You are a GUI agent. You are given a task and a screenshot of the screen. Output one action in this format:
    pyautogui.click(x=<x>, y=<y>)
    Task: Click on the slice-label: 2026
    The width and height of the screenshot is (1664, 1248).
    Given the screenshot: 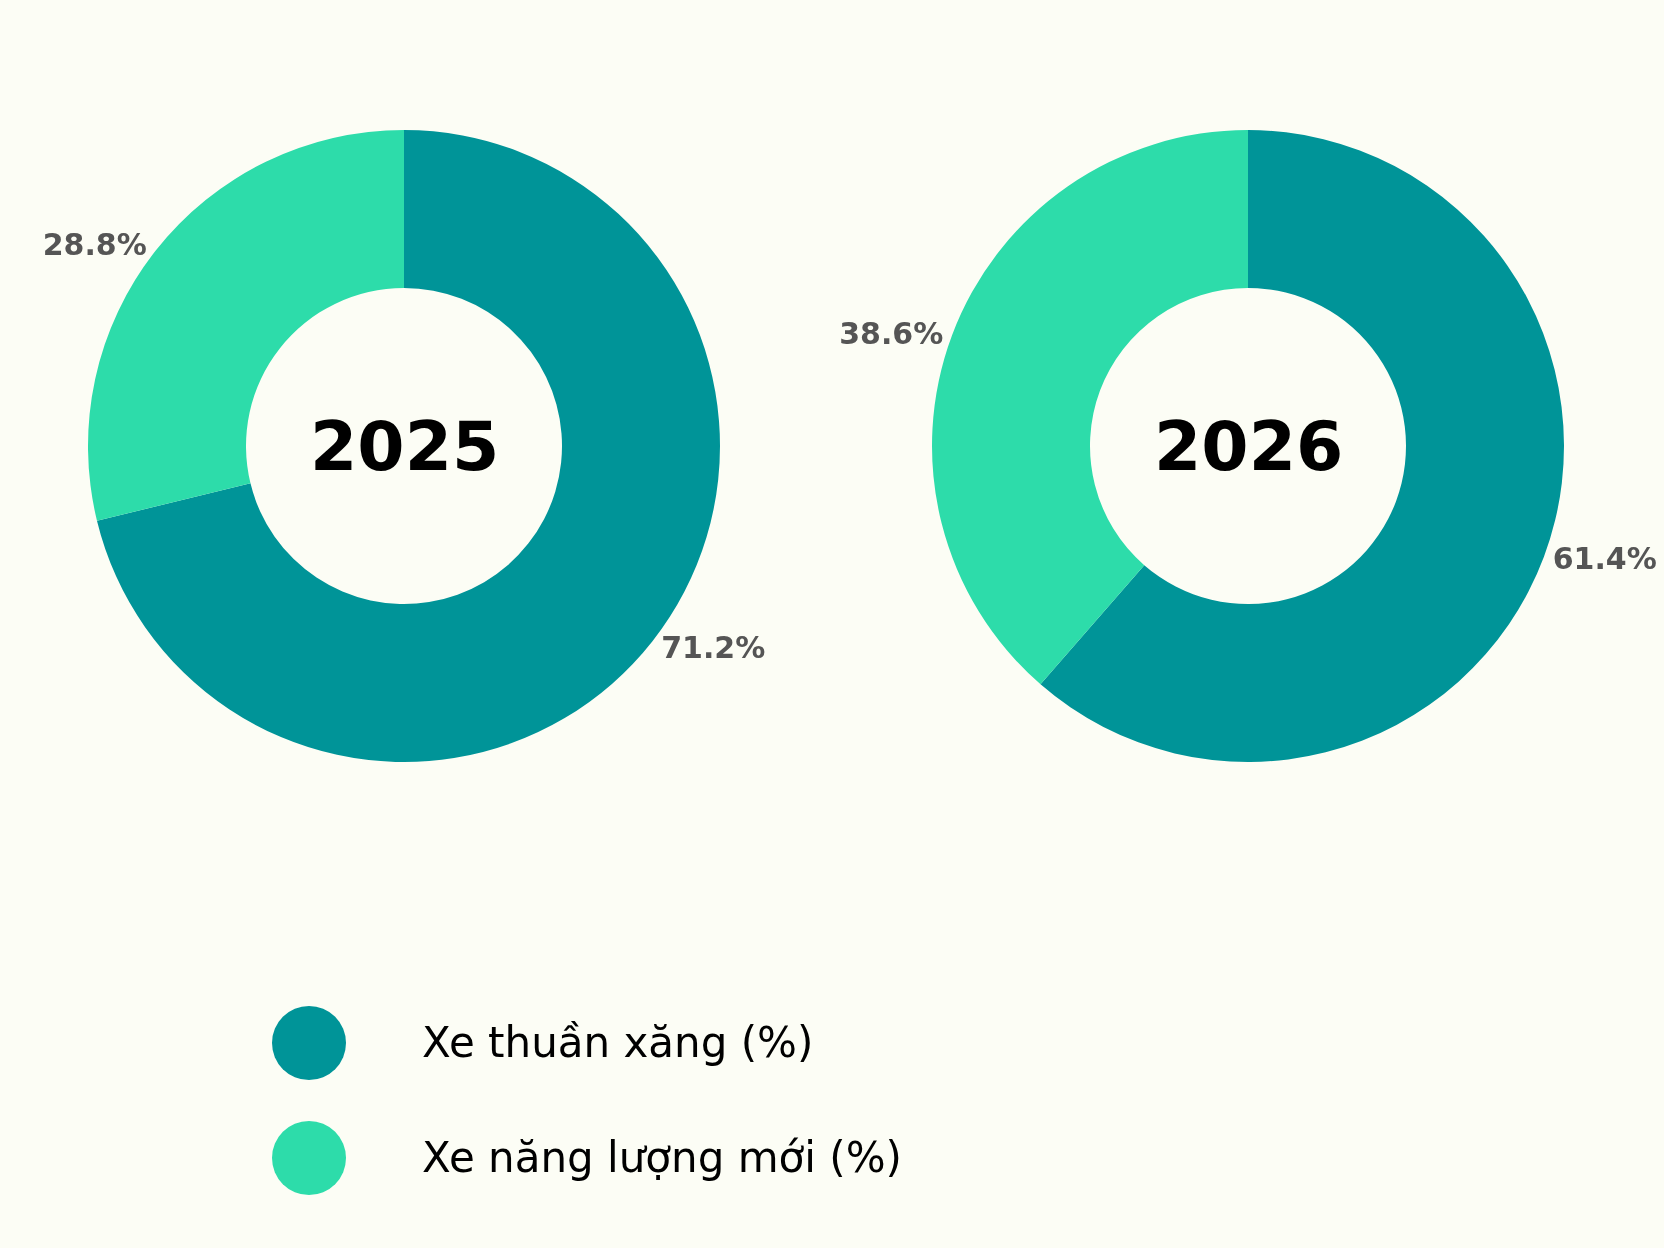 What is the action you would take?
    pyautogui.click(x=1249, y=446)
    